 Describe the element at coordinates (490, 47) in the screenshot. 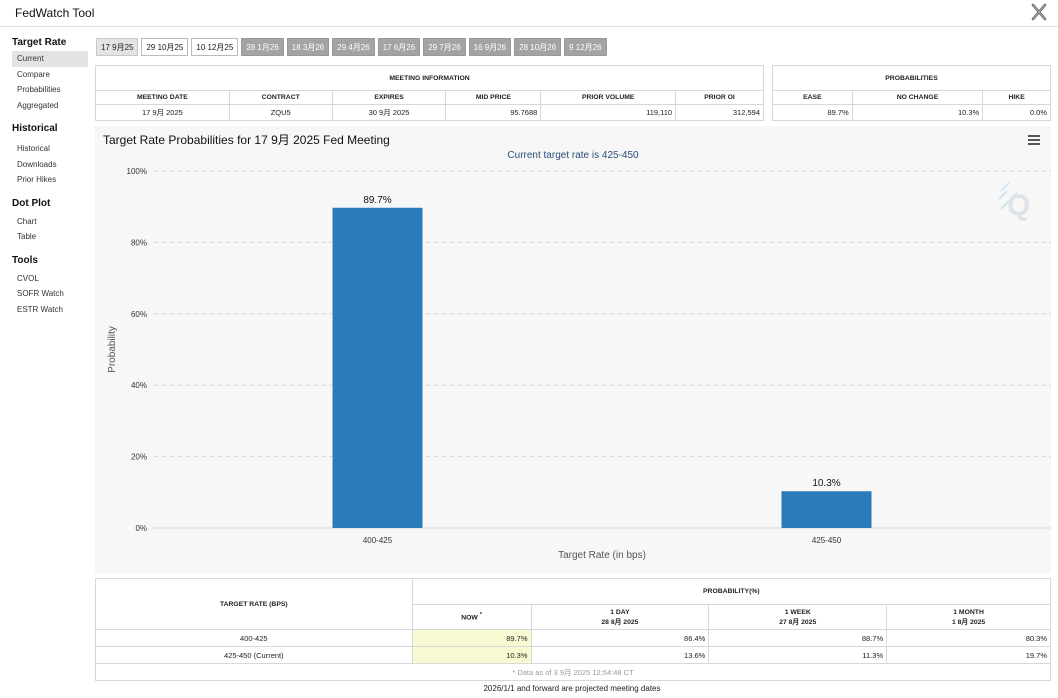

I see `tab-meeting-projected: 16 9月26` at that location.